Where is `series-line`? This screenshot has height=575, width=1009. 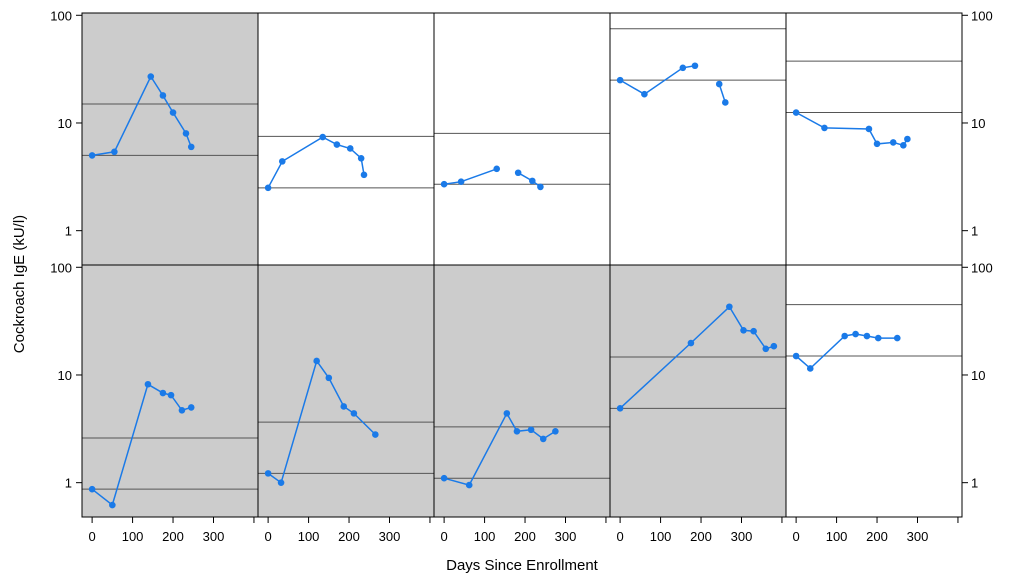
series-line is located at coordinates (657, 80).